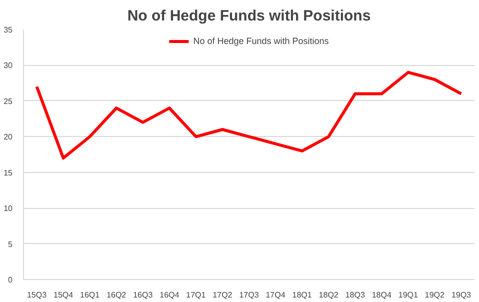 The width and height of the screenshot is (479, 302). I want to click on y-tick-label: 25, so click(9, 101).